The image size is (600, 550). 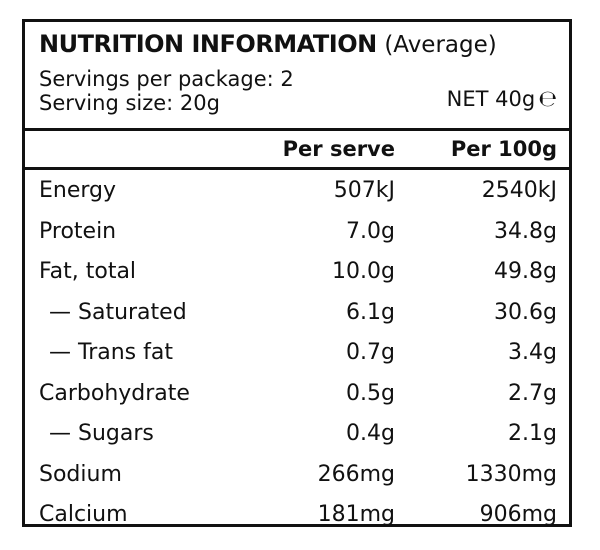 What do you see at coordinates (519, 190) in the screenshot?
I see `per-100g-value: 2540kJ` at bounding box center [519, 190].